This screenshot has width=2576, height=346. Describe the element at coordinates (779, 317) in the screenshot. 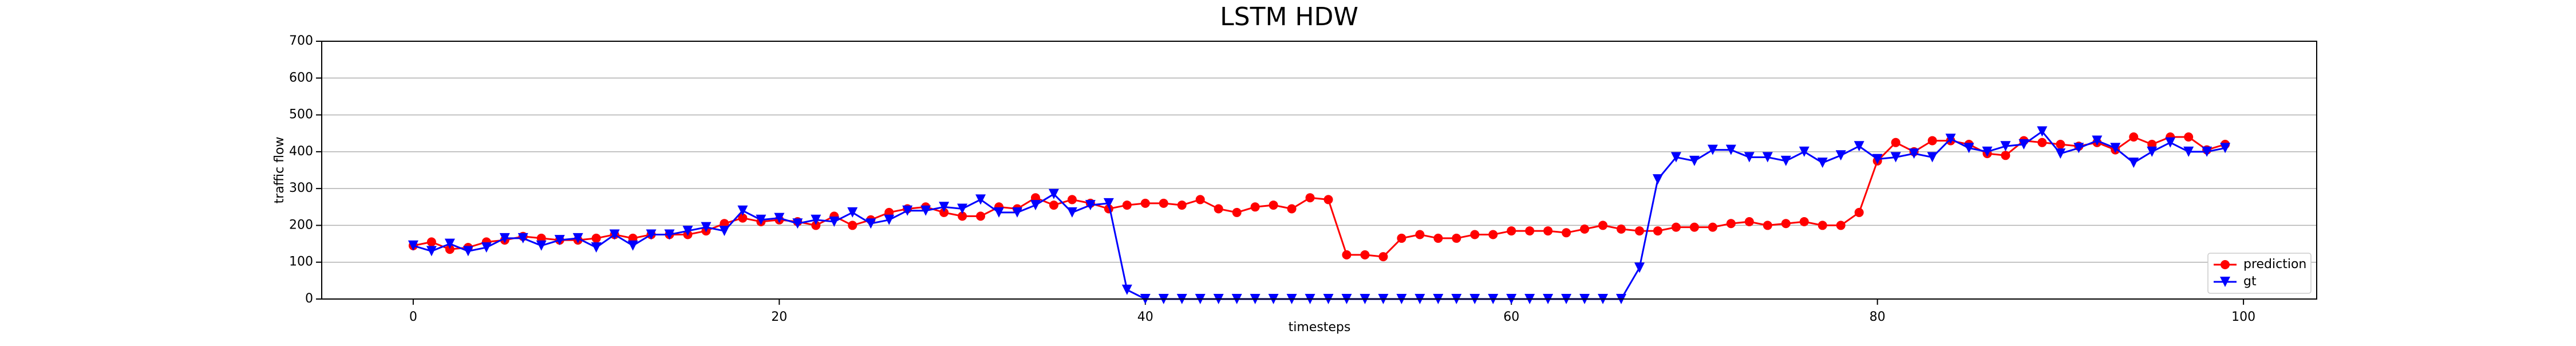

I see `x-tick-label: 20` at that location.